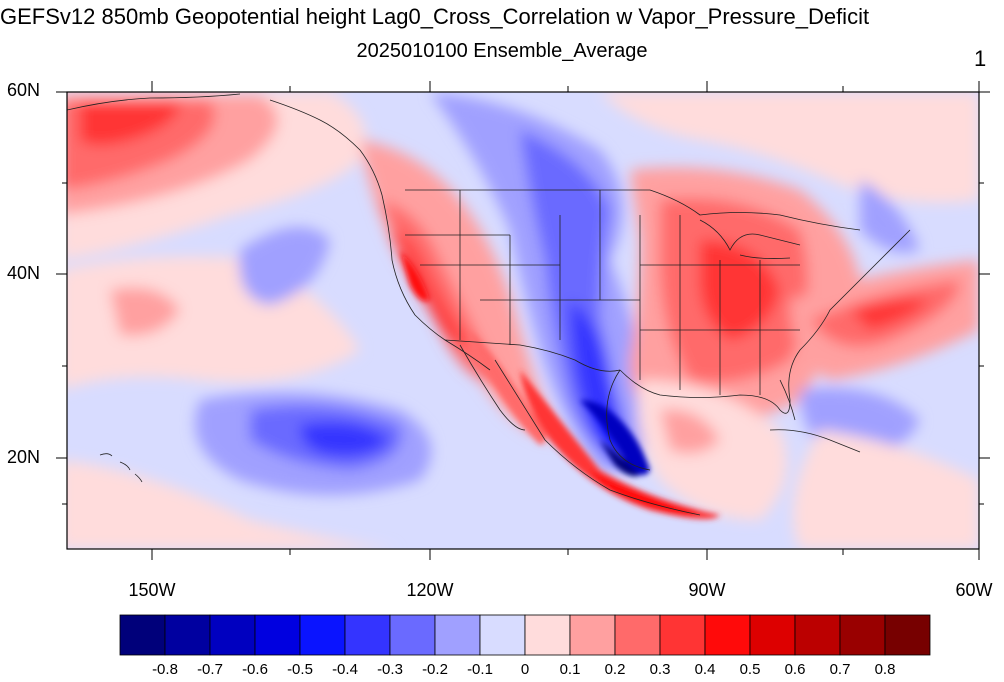 This screenshot has width=1004, height=682. I want to click on colorbar-tick-label: -0.4, so click(345, 669).